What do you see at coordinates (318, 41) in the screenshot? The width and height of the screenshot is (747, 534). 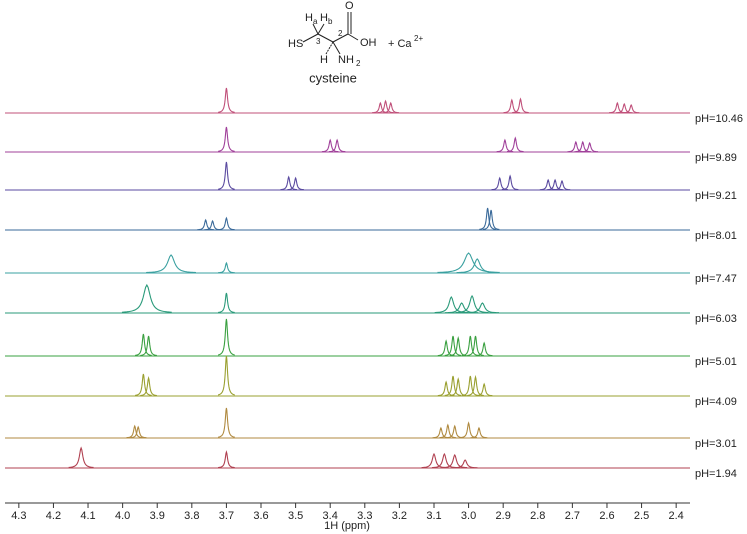 I see `atom-label: 3` at bounding box center [318, 41].